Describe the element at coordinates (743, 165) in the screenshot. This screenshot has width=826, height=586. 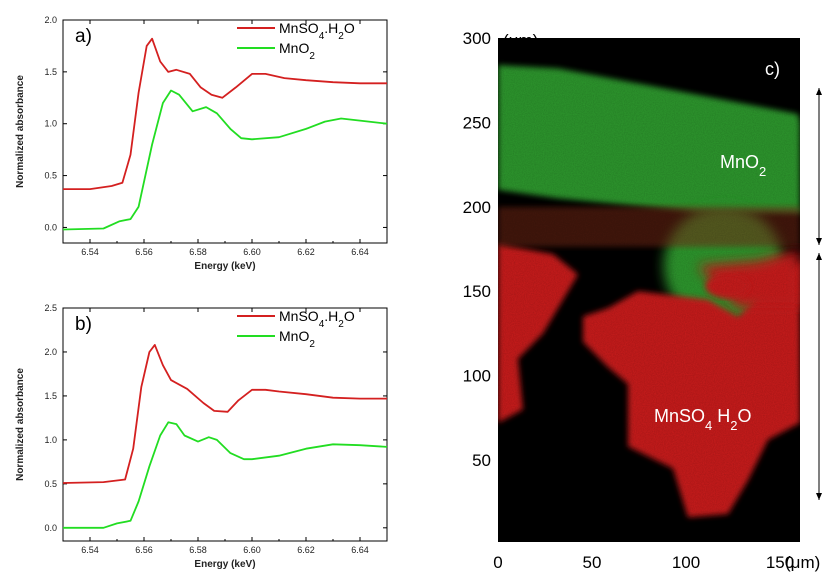
I see `region-label-mno2: MnO2` at that location.